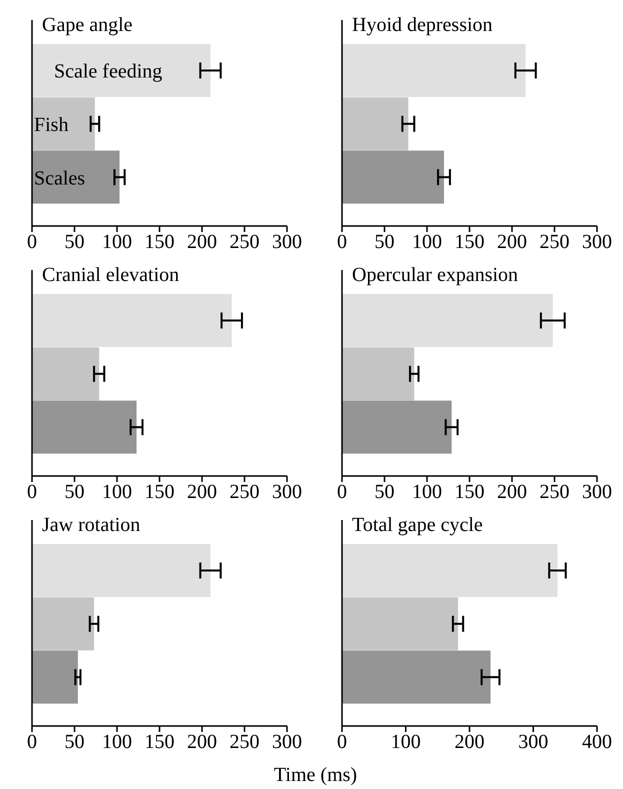  What do you see at coordinates (51, 125) in the screenshot?
I see `y-tick-label: Fish` at bounding box center [51, 125].